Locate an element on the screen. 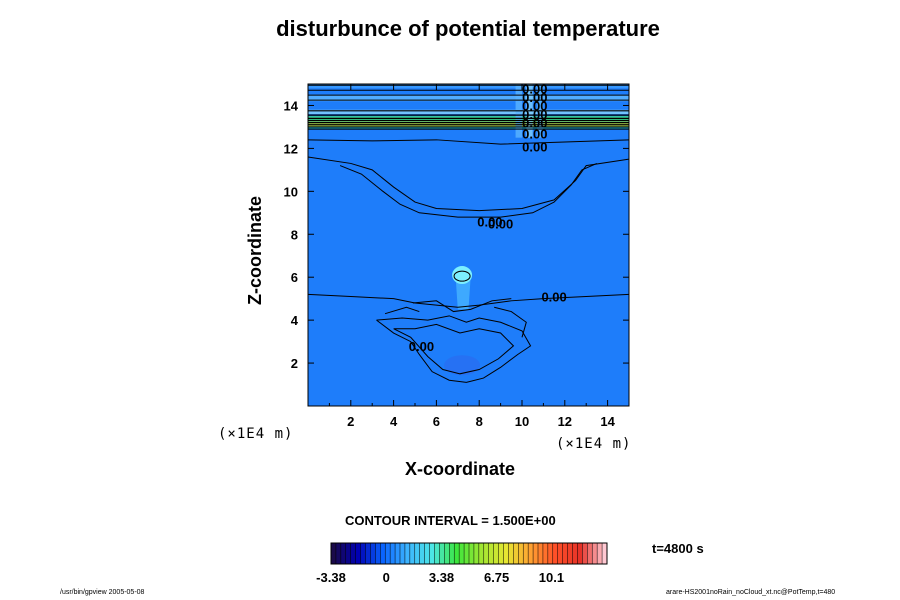 The image size is (900, 600). colorbar is located at coordinates (469, 553).